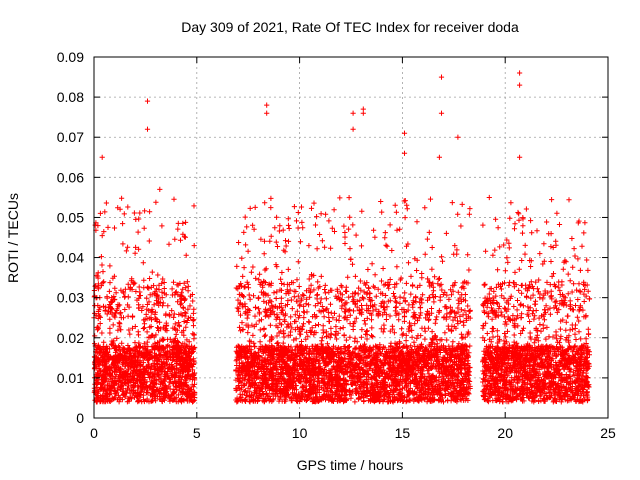 This screenshot has width=640, height=480. I want to click on x-axis-label: GPS time / hours, so click(350, 465).